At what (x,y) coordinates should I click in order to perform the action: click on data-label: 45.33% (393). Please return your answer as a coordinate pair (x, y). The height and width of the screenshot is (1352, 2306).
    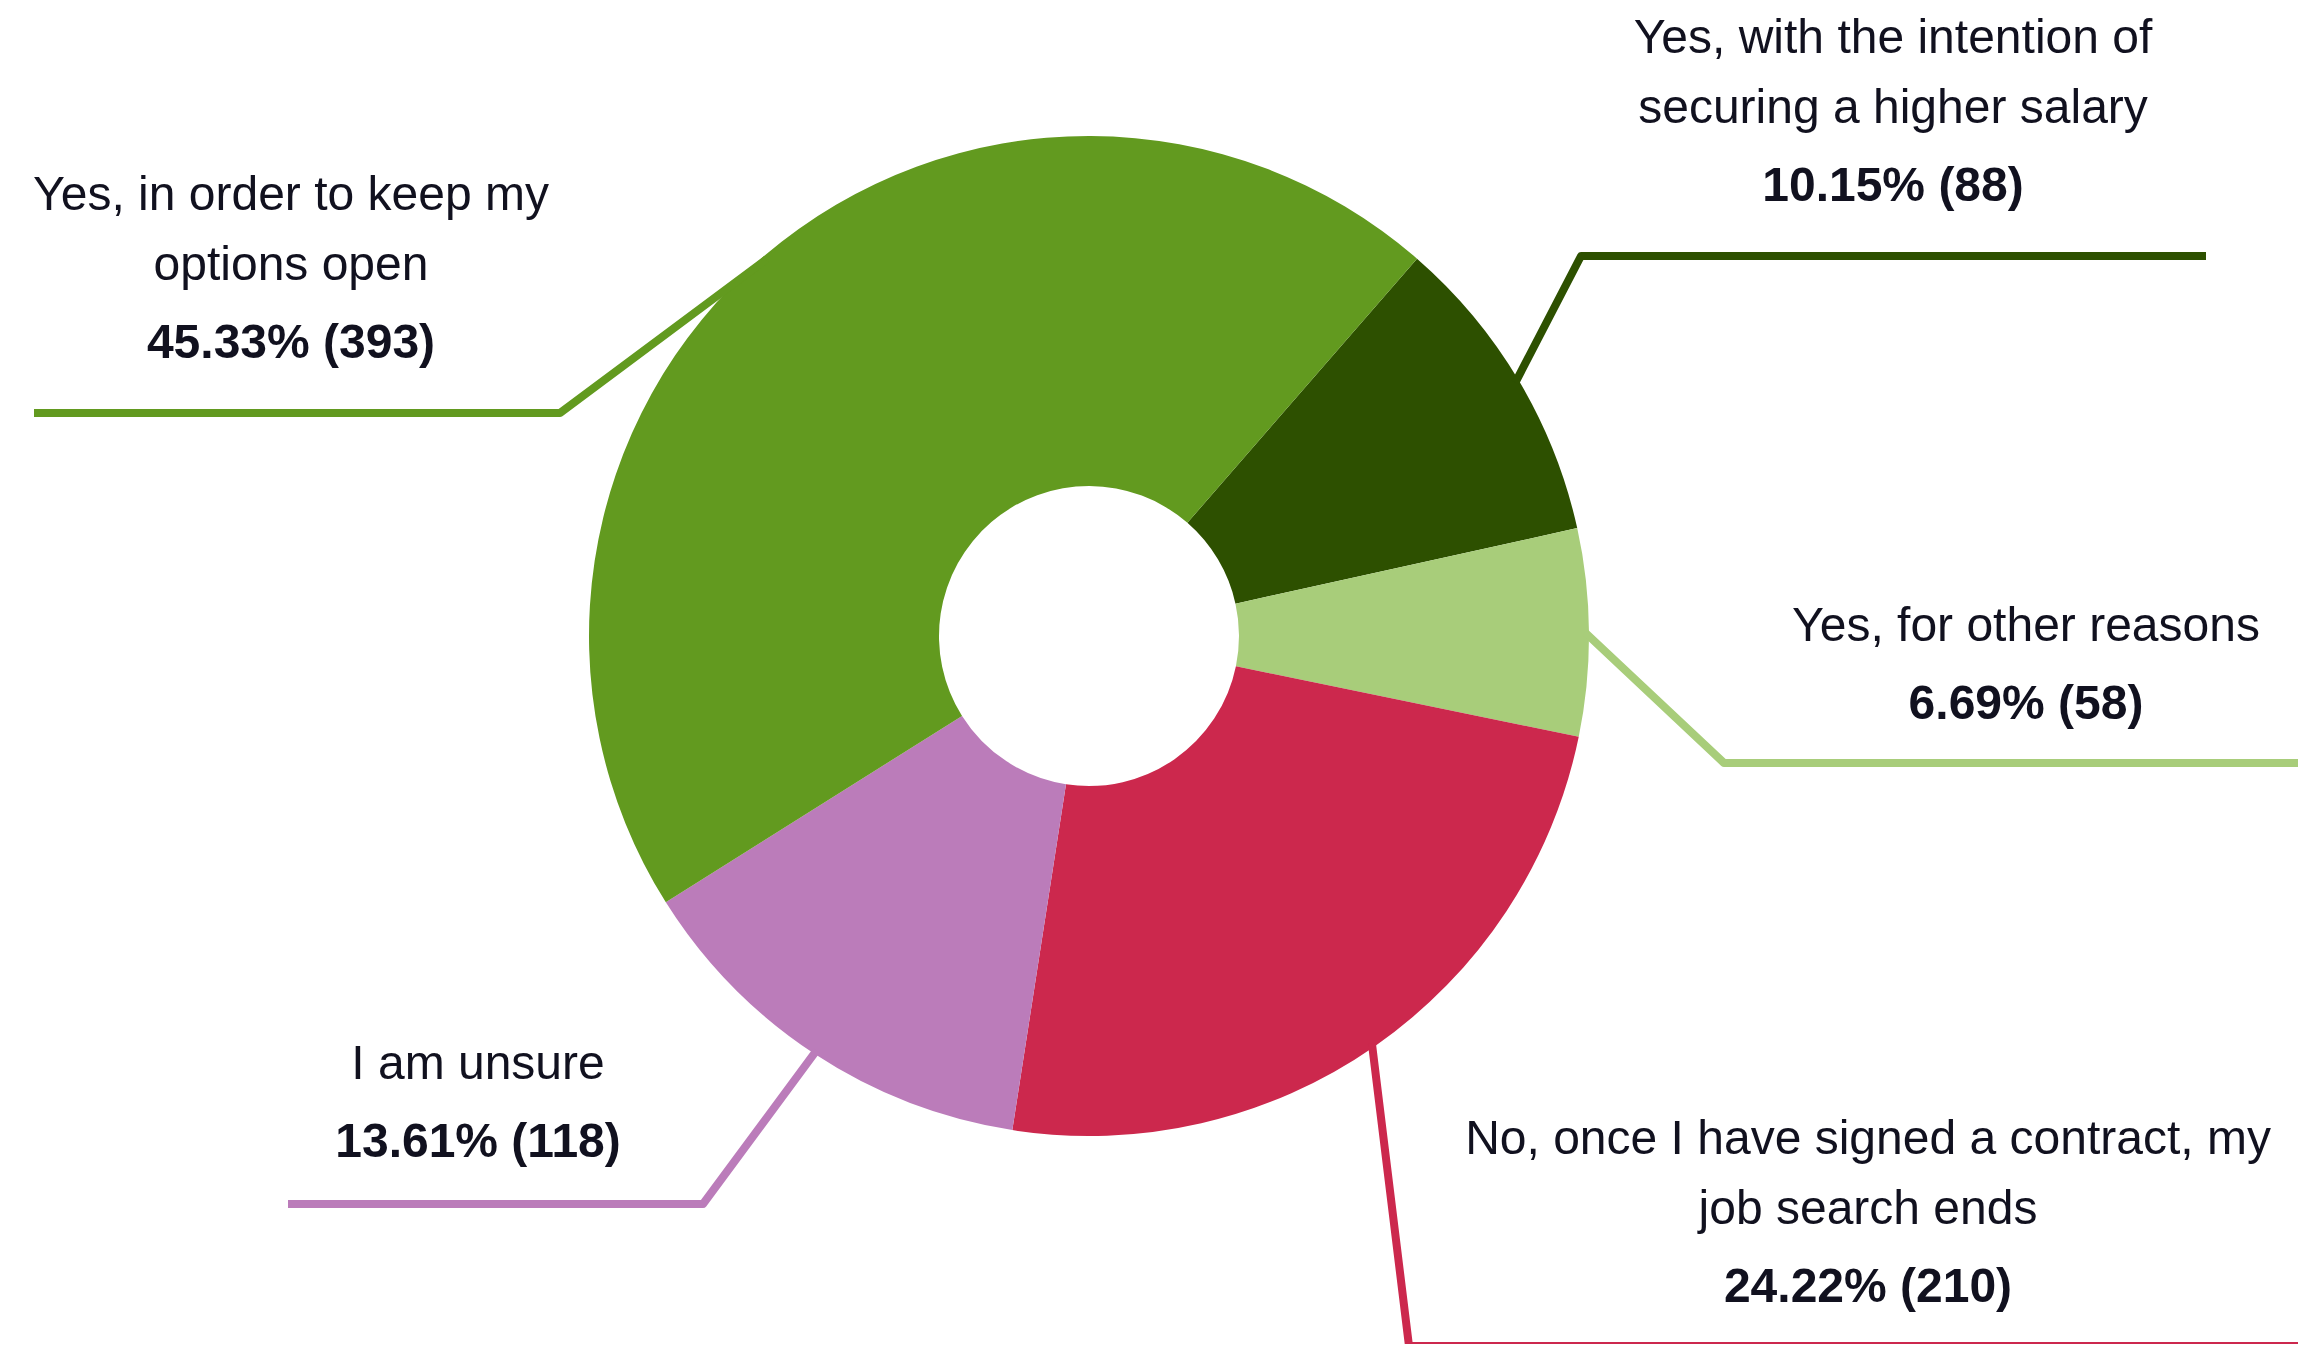
    Looking at the image, I should click on (291, 342).